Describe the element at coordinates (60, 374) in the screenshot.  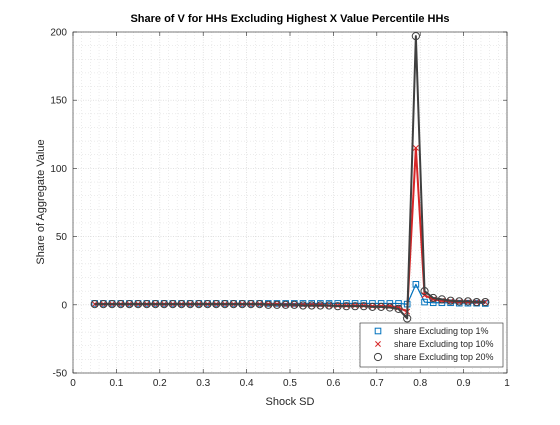
I see `y-tick-label: -50` at that location.